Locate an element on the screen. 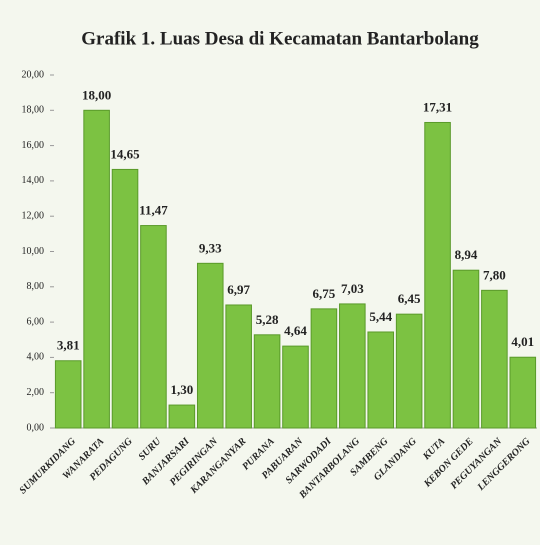 This screenshot has height=545, width=540. y-tick-label: 6,00 is located at coordinates (36, 321).